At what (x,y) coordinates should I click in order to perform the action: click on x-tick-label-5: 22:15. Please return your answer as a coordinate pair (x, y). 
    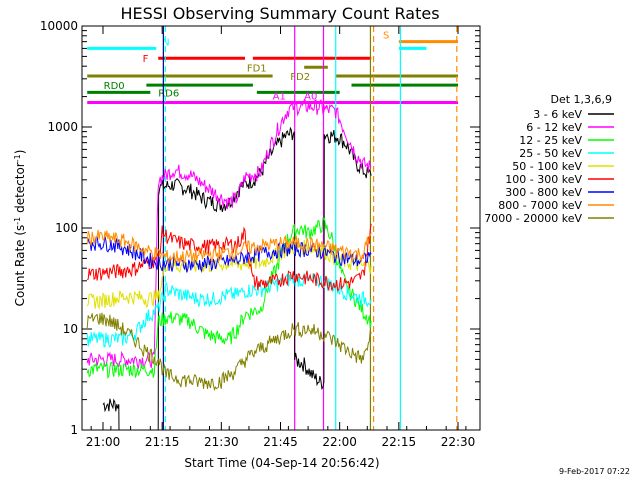
    Looking at the image, I should click on (399, 442).